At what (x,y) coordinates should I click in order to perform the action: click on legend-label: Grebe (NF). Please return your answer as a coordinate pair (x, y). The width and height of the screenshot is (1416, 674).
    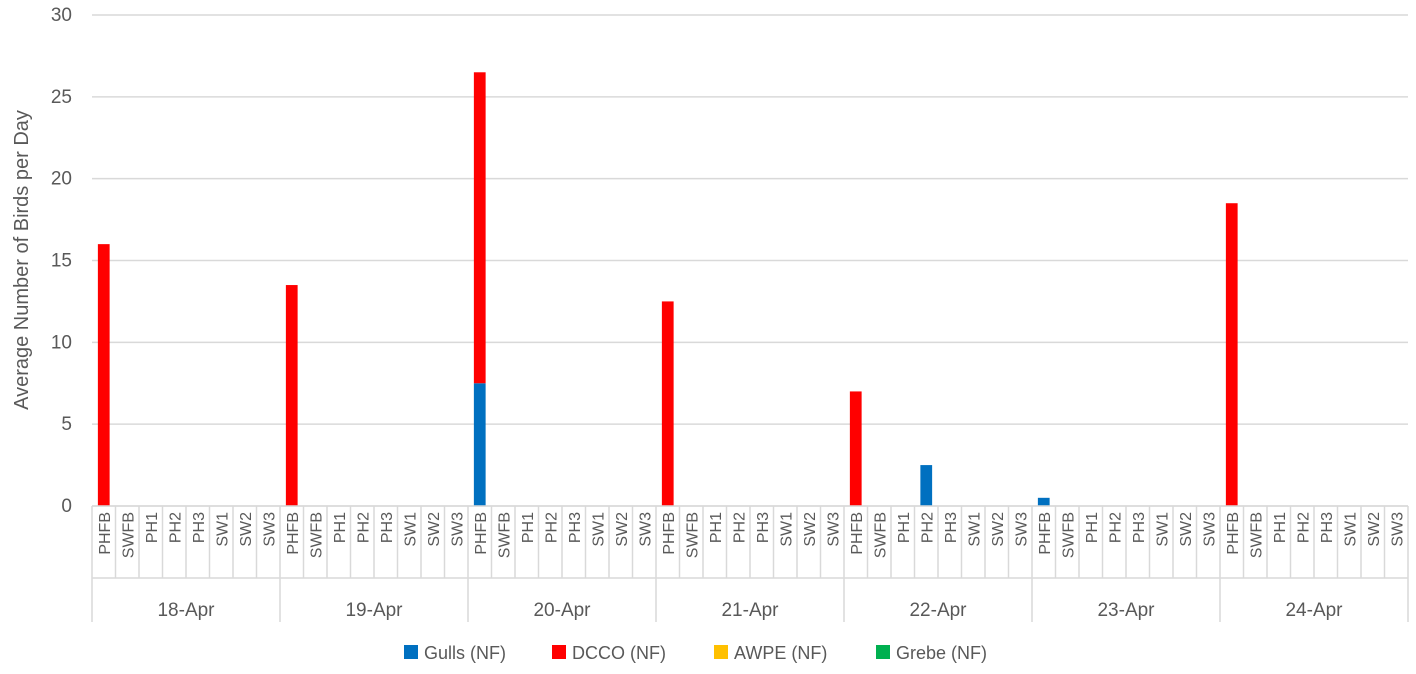
    Looking at the image, I should click on (941, 653).